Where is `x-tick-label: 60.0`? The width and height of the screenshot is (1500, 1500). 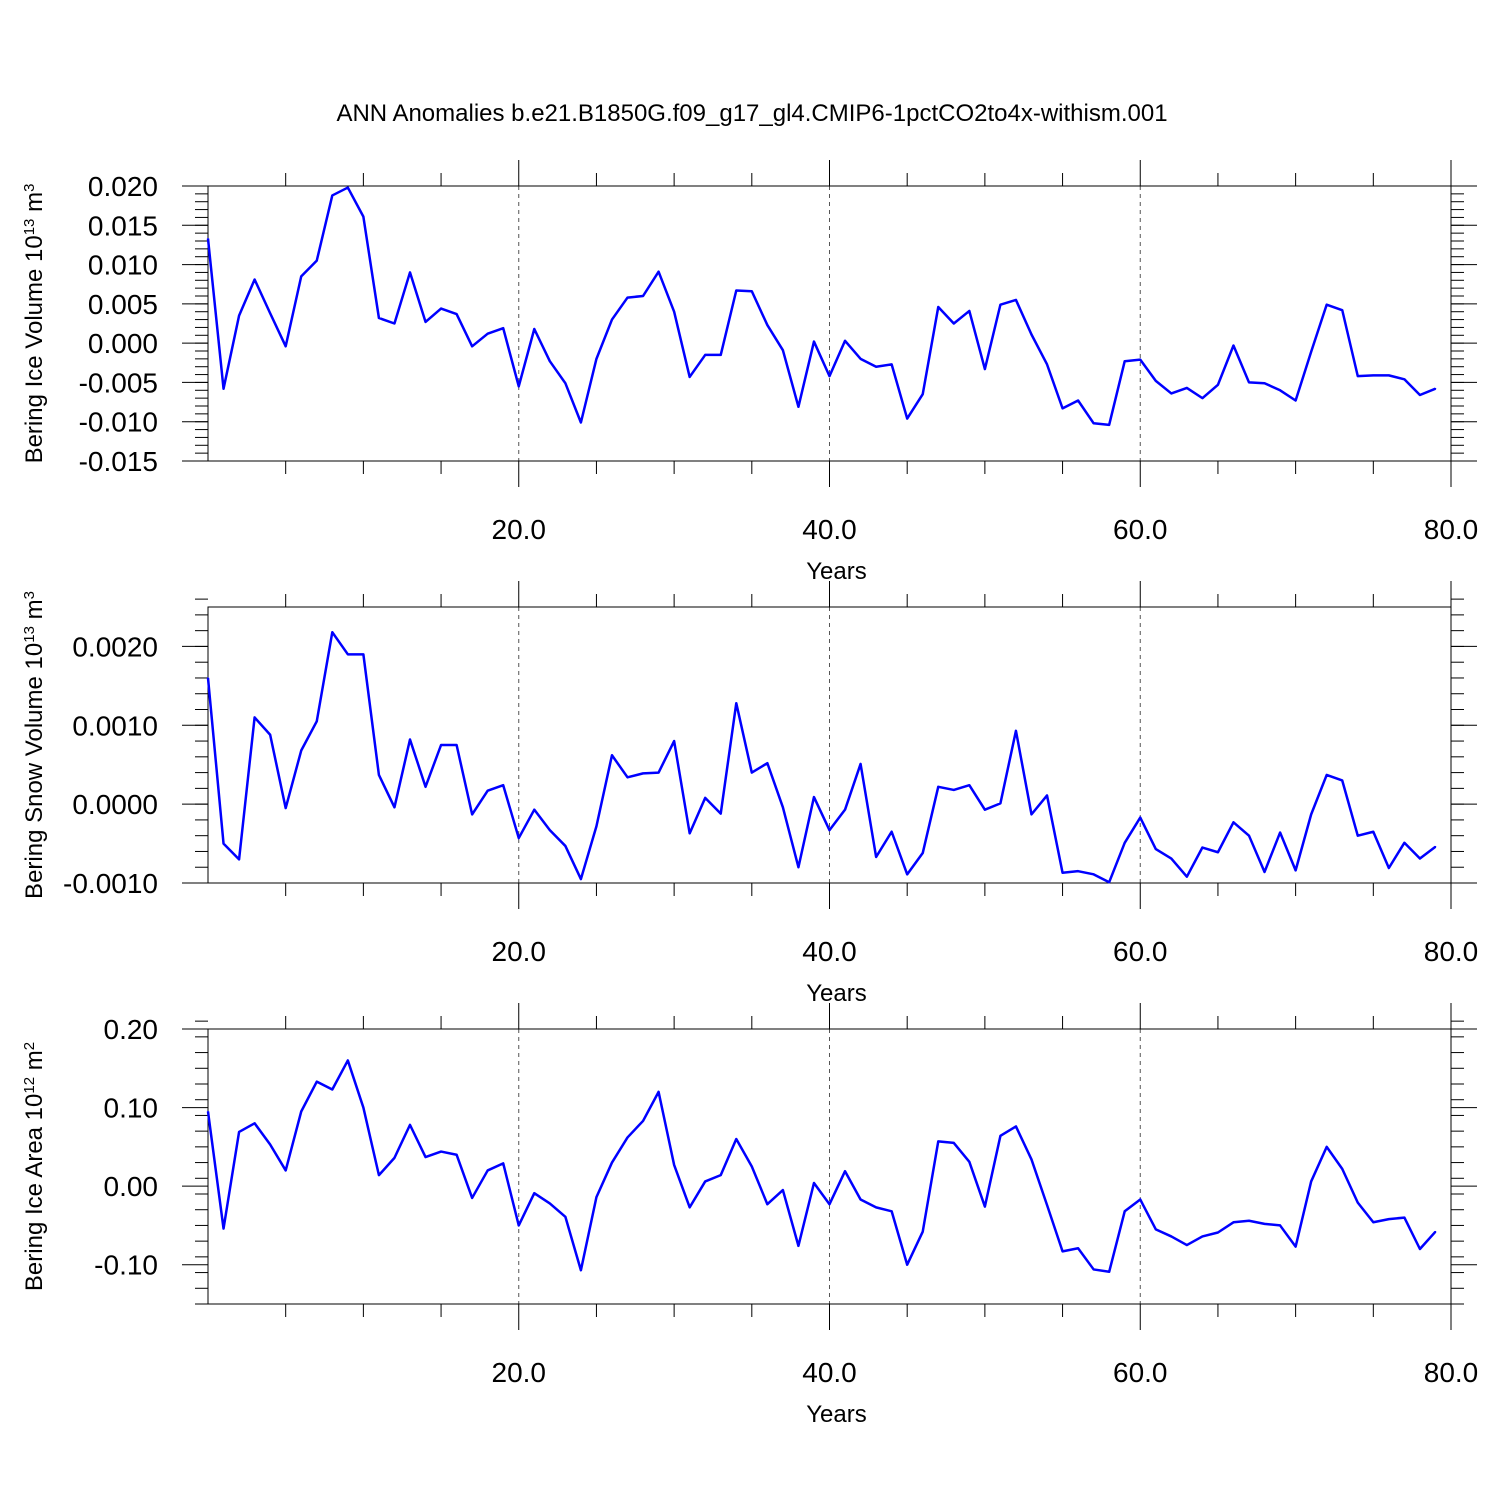 x-tick-label: 60.0 is located at coordinates (1140, 1372).